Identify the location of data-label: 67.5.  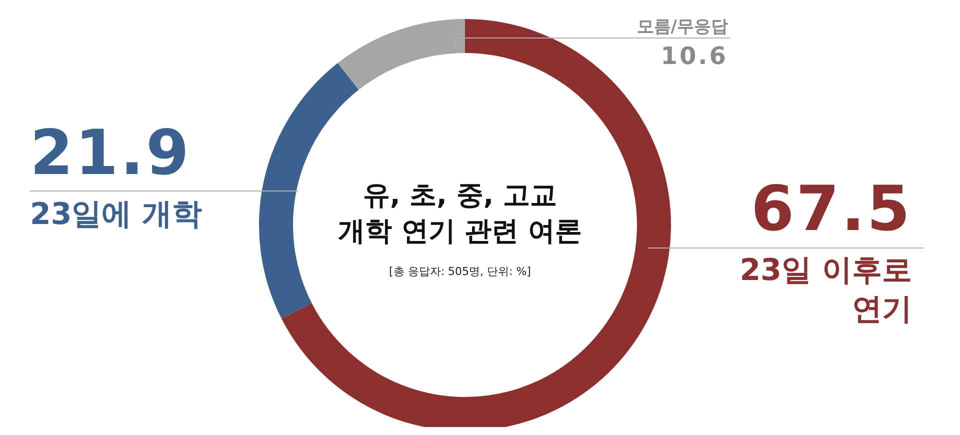
(831, 208).